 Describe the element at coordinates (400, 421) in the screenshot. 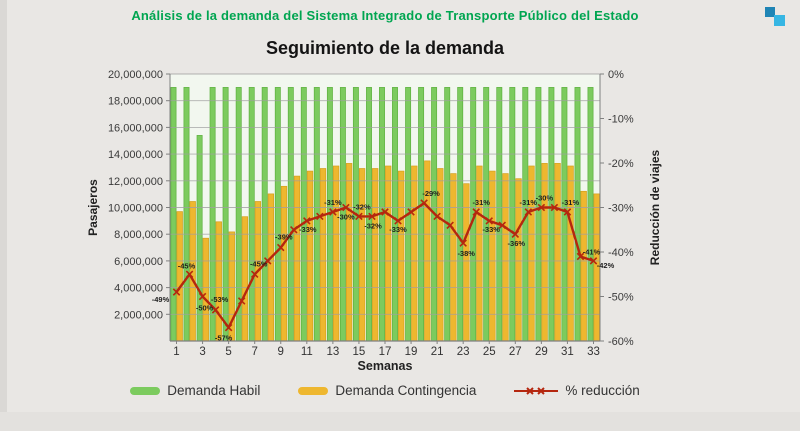

I see `screen-edge-bottom` at that location.